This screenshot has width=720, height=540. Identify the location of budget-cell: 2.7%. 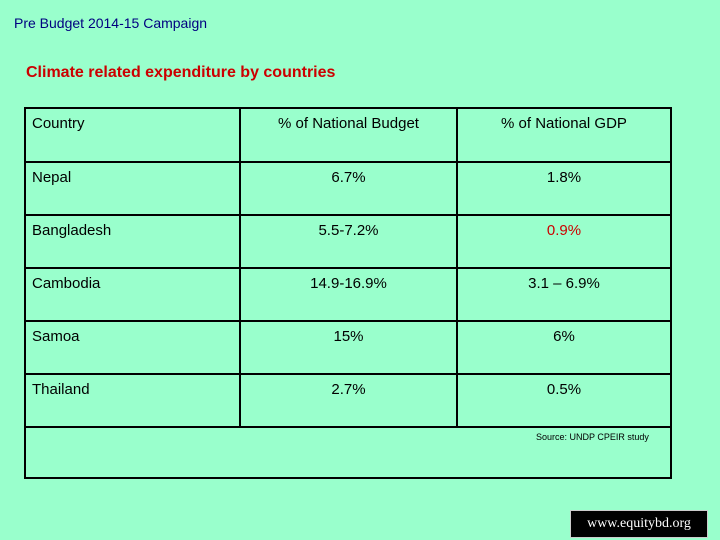
(349, 401).